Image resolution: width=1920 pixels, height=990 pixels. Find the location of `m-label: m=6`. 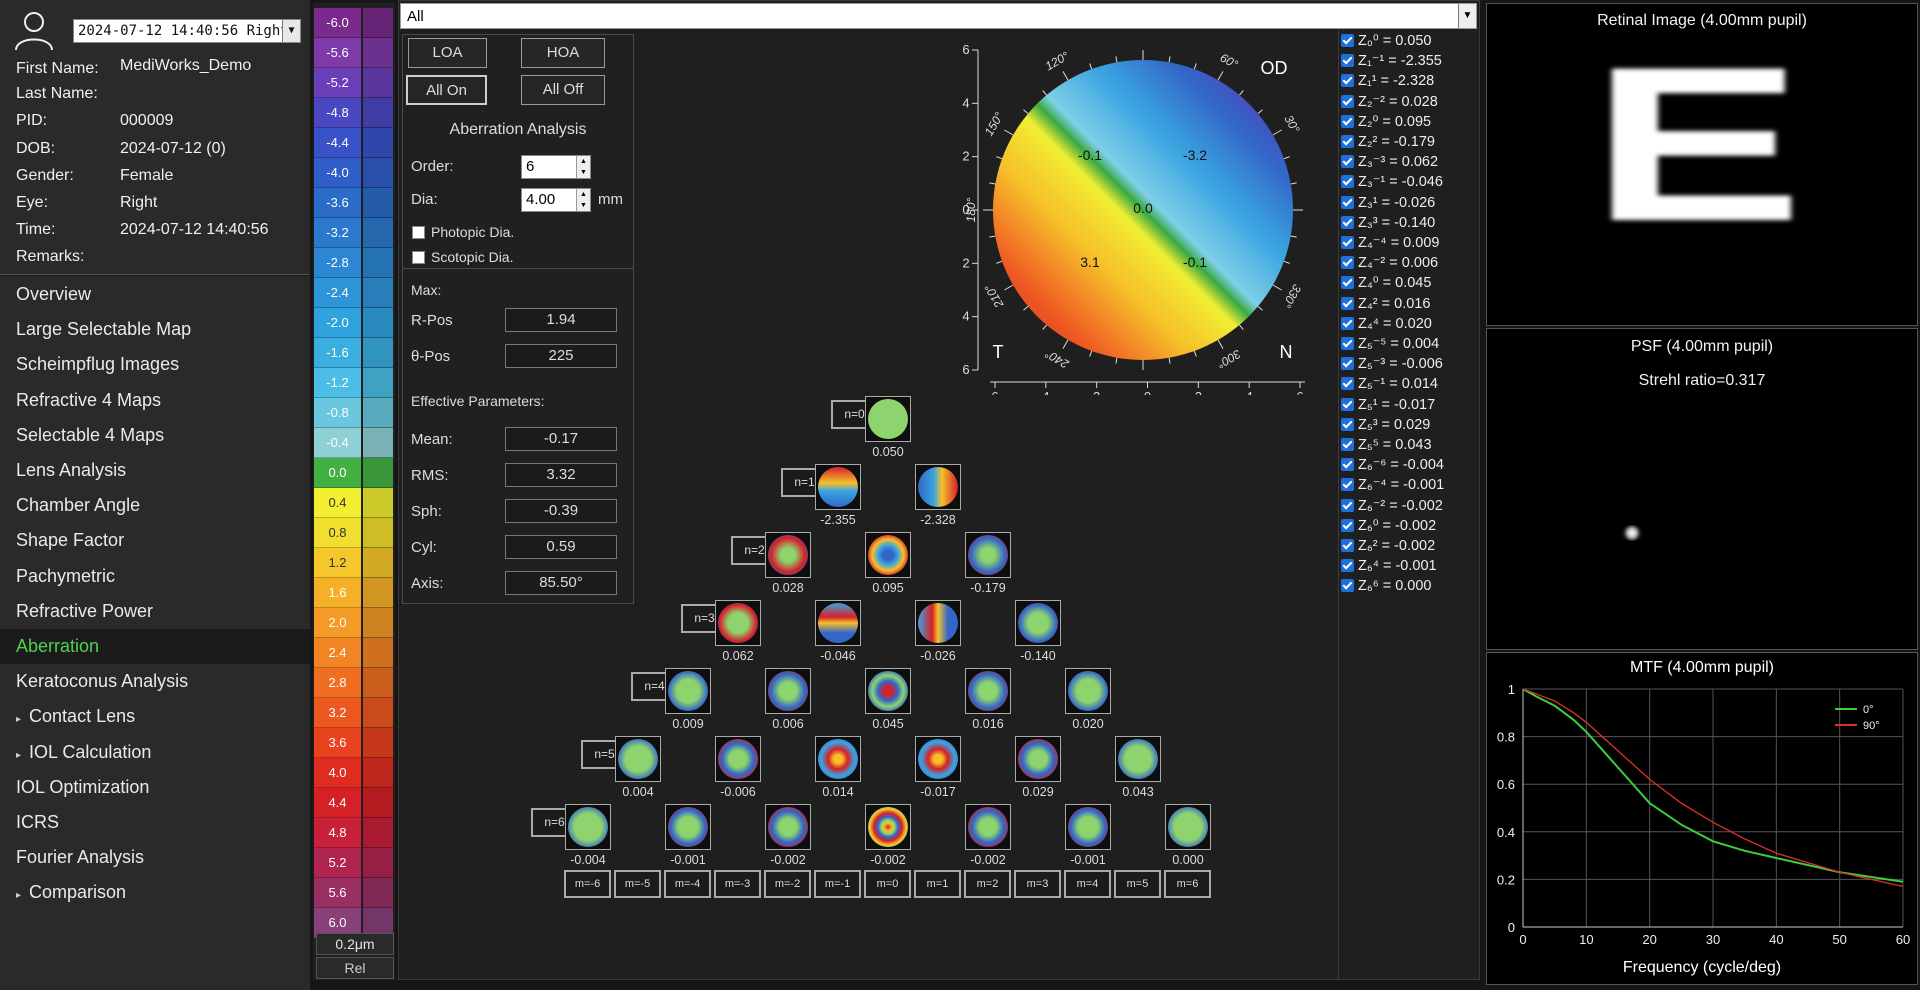

m-label: m=6 is located at coordinates (1187, 884).